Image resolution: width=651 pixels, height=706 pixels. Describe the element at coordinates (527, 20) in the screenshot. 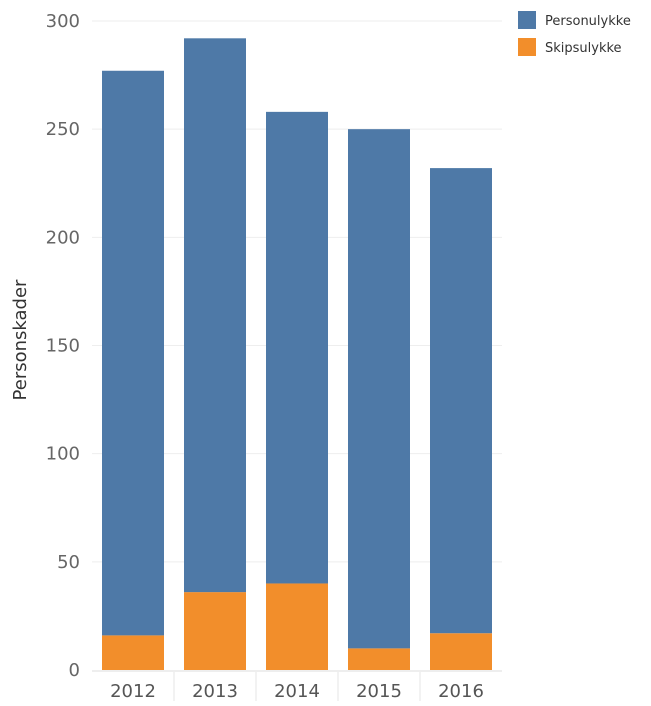

I see `legend-swatch-personulykke` at that location.